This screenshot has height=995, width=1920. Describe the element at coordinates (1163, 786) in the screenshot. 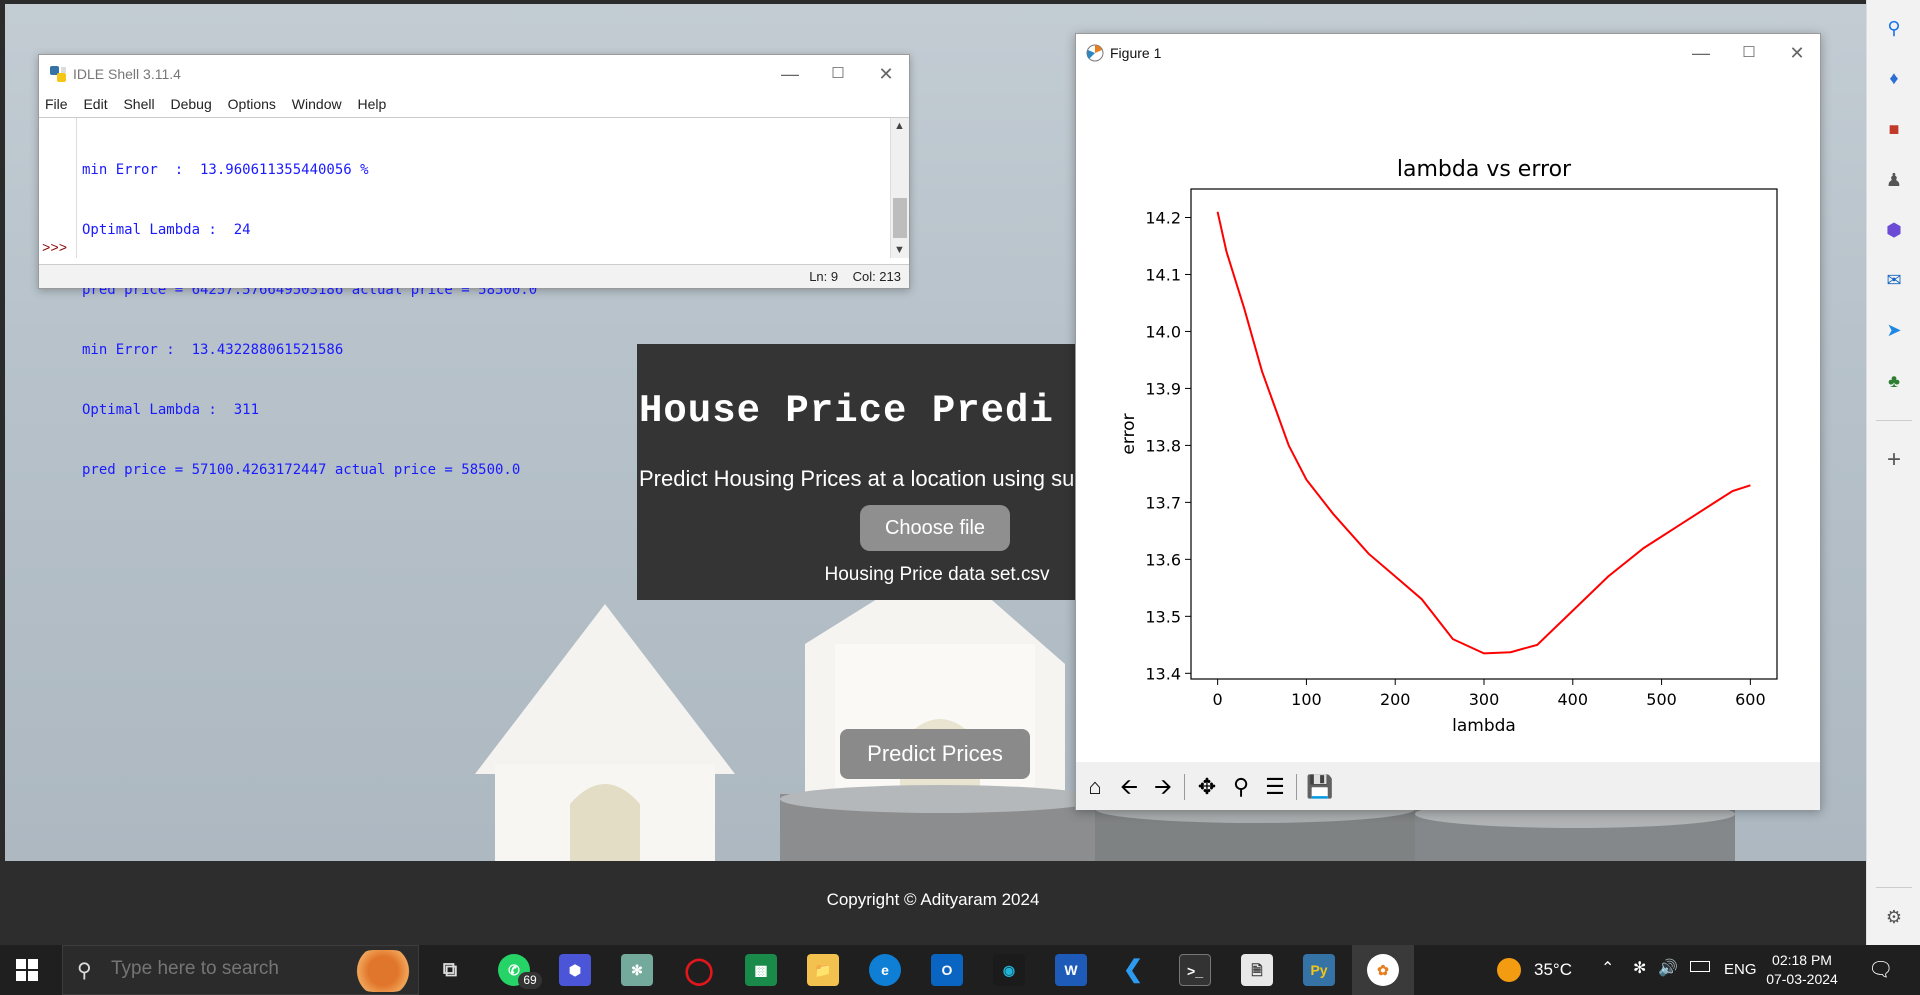

I see `forward-icon: 🡪` at that location.